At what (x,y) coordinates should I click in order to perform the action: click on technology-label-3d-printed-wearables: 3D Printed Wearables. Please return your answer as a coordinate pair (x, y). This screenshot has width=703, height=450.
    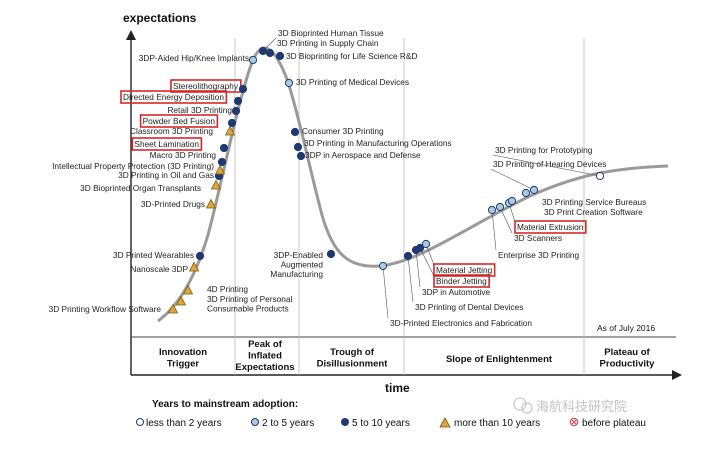
    Looking at the image, I should click on (153, 255).